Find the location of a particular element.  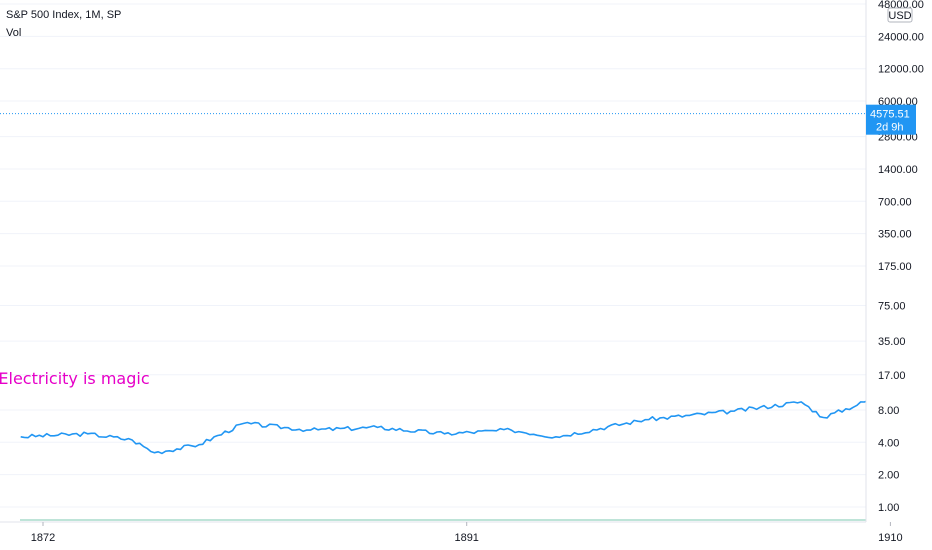

y-tick-label: 1400.00 is located at coordinates (898, 170).